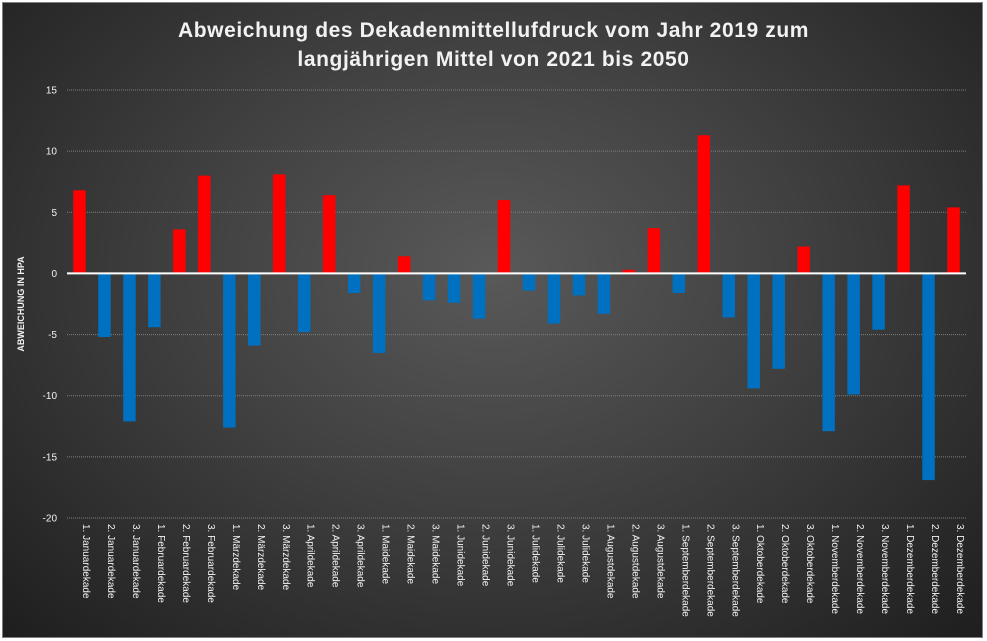 This screenshot has width=987, height=641. I want to click on x-tick-label: 2. Maidekade, so click(410, 554).